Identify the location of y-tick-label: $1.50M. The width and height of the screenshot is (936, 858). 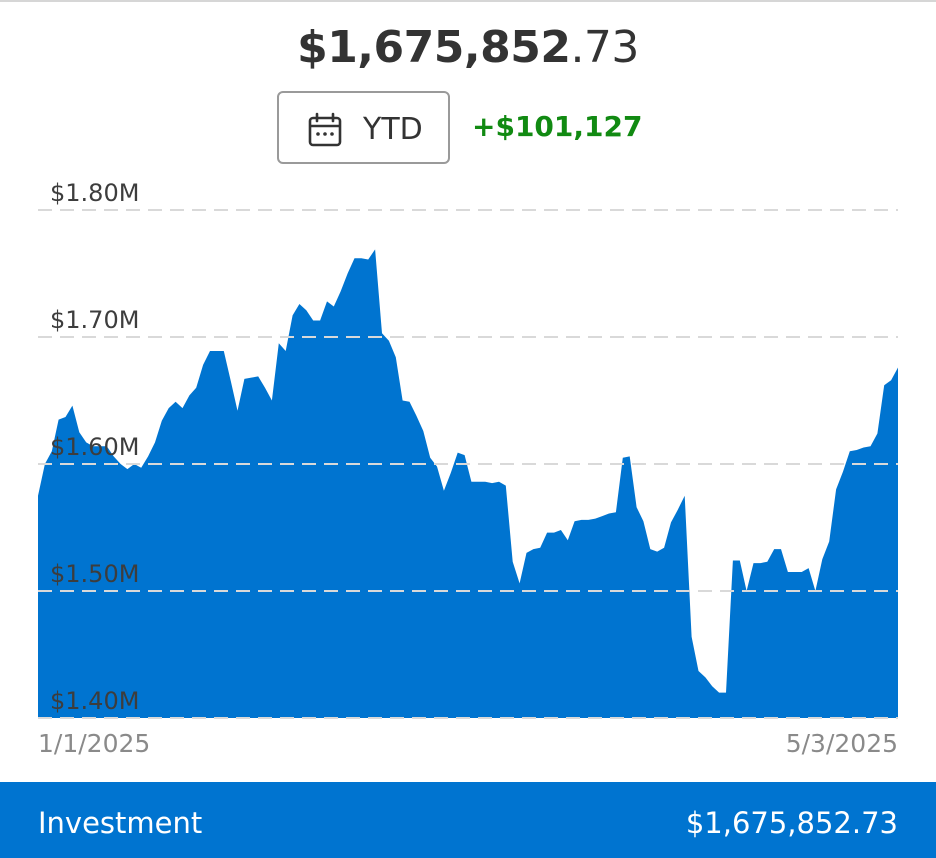
(94, 574).